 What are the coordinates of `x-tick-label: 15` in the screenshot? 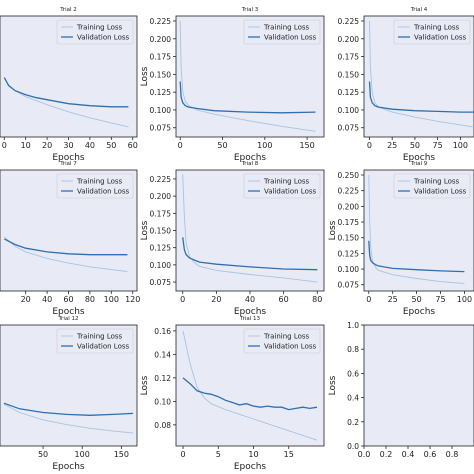 It's located at (289, 454).